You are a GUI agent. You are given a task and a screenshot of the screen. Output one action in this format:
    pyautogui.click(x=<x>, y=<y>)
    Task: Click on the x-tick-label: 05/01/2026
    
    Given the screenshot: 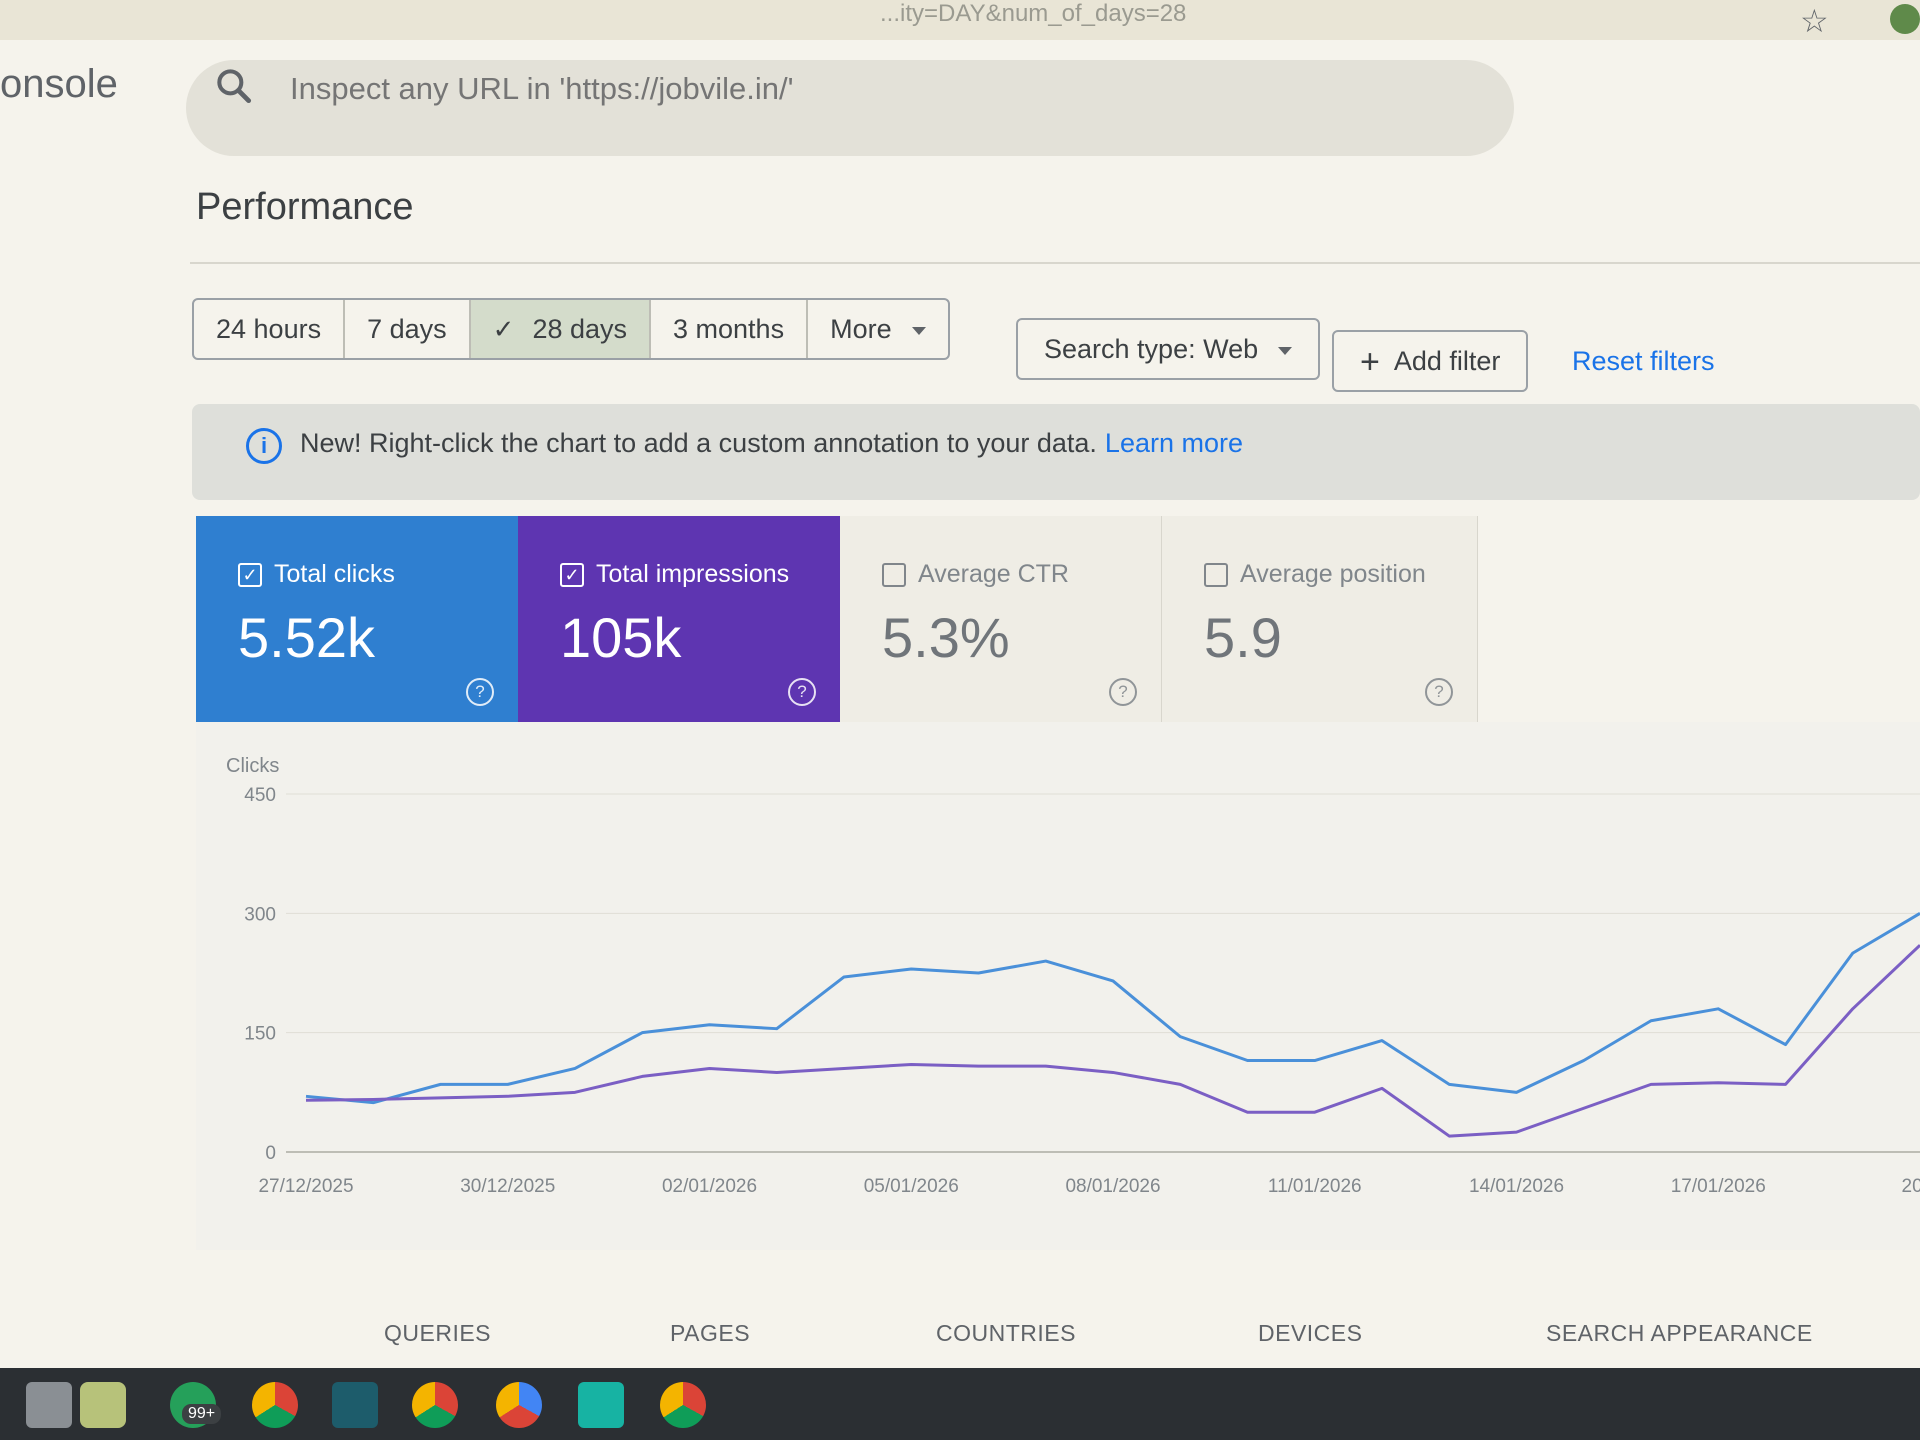 What is the action you would take?
    pyautogui.click(x=911, y=1186)
    